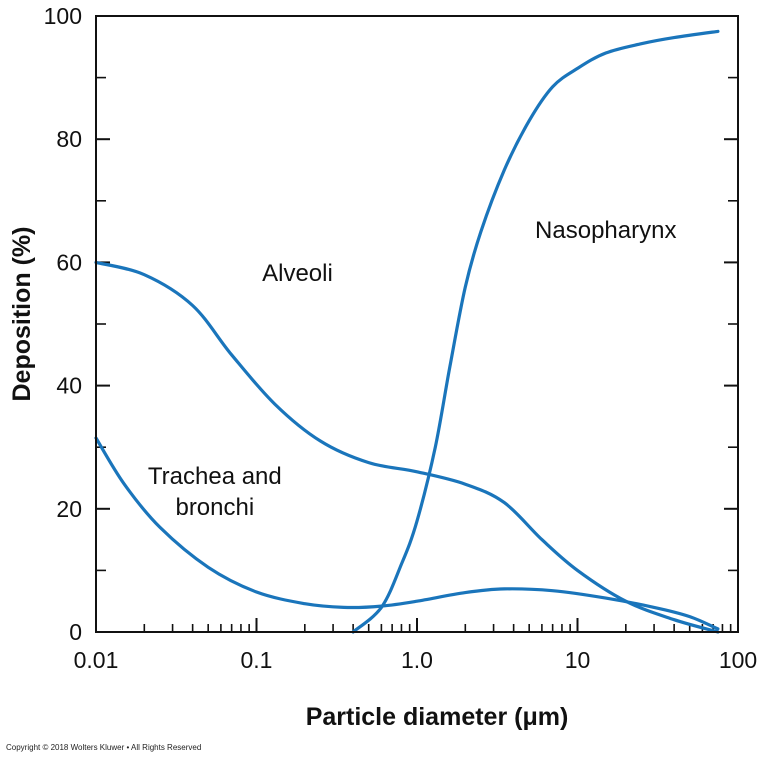 The height and width of the screenshot is (759, 768). What do you see at coordinates (215, 476) in the screenshot?
I see `curve-label: Trachea and` at bounding box center [215, 476].